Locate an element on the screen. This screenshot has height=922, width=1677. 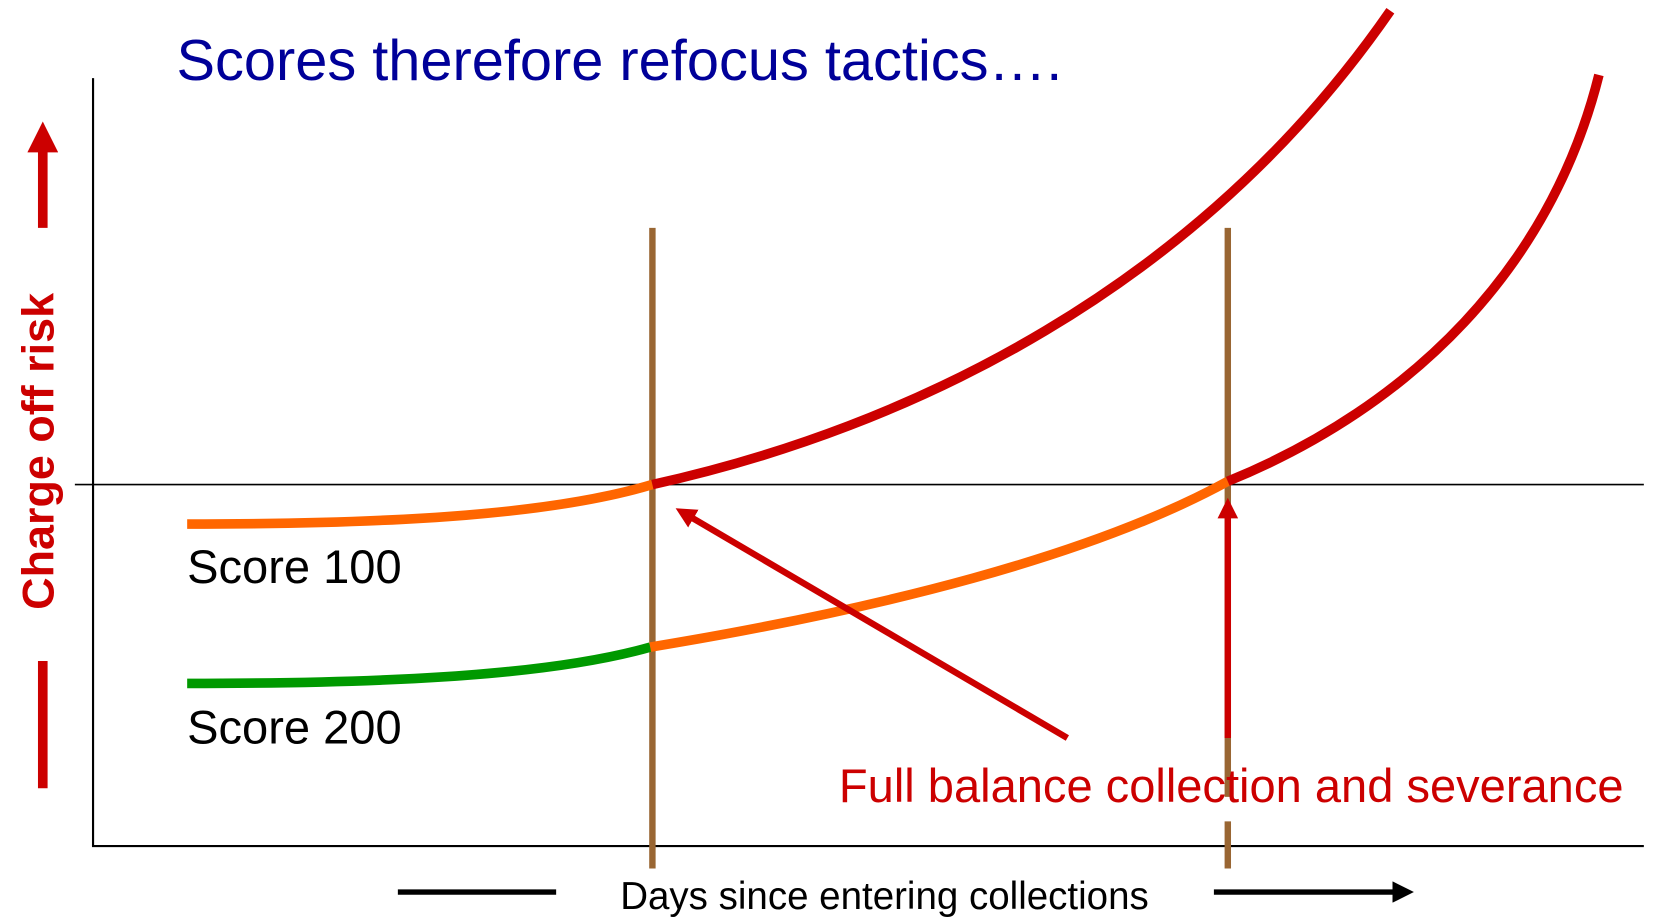
x-axis-label: Days since entering collections is located at coordinates (884, 896).